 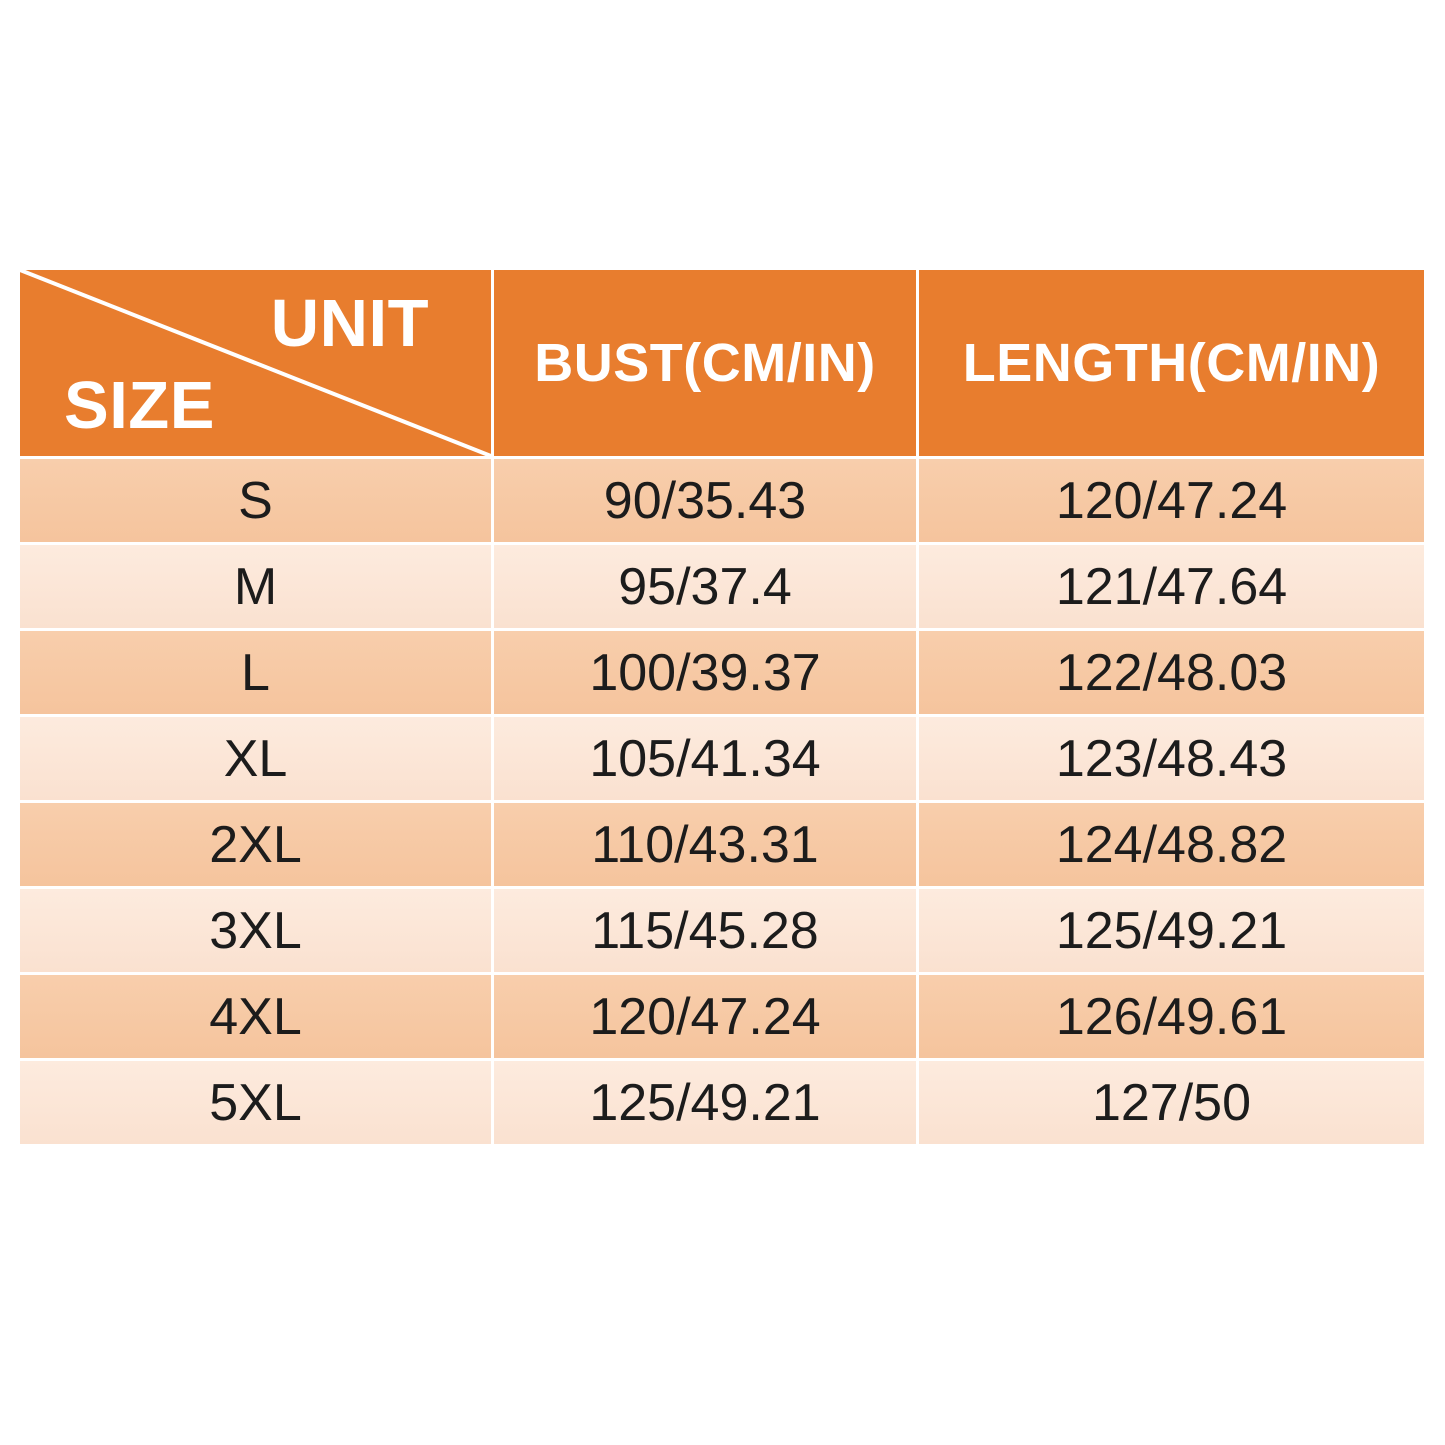 I want to click on size-cell: 3XL, so click(x=255, y=930).